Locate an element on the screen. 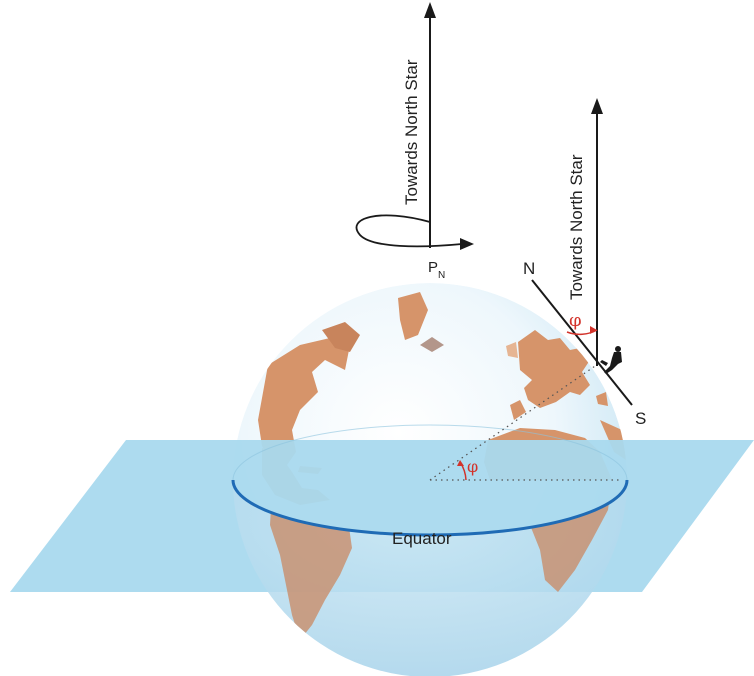 This screenshot has width=754, height=676. observer-axis-arrow: Towards North Star is located at coordinates (585, 232).